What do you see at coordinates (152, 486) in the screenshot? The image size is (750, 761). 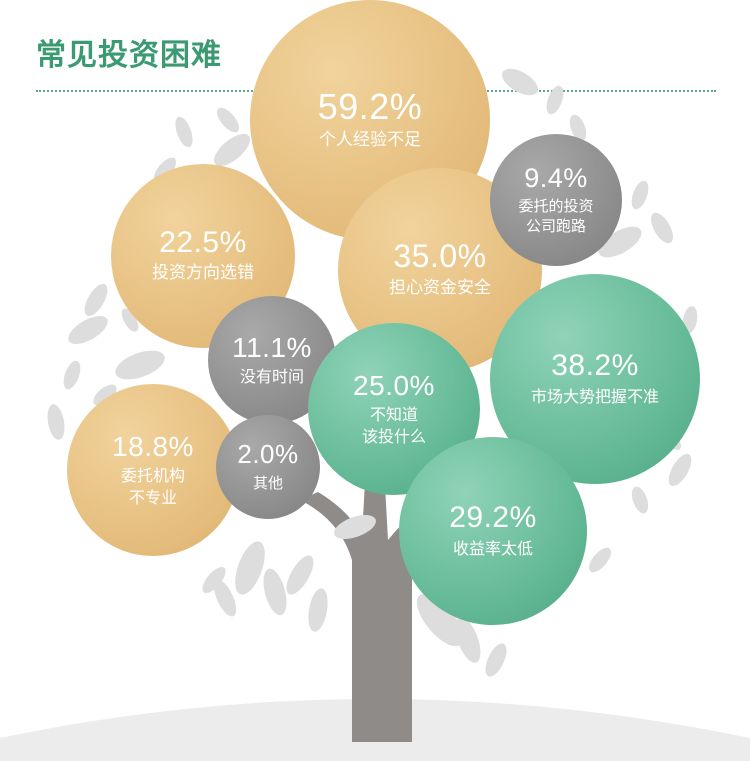 I see `bubble-label: 委托机构 不专业` at bounding box center [152, 486].